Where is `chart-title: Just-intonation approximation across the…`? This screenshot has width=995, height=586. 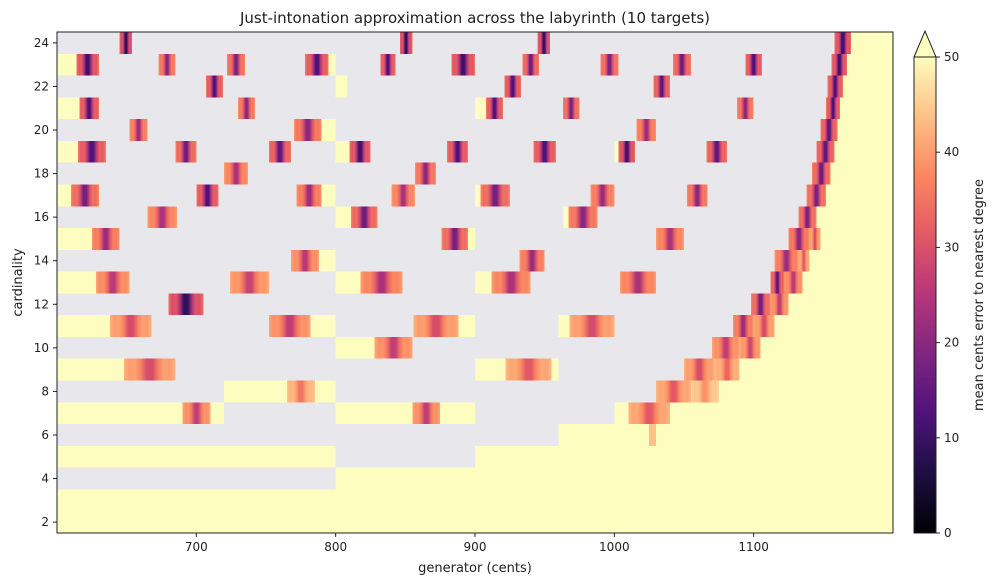 chart-title: Just-intonation approximation across the… is located at coordinates (474, 18).